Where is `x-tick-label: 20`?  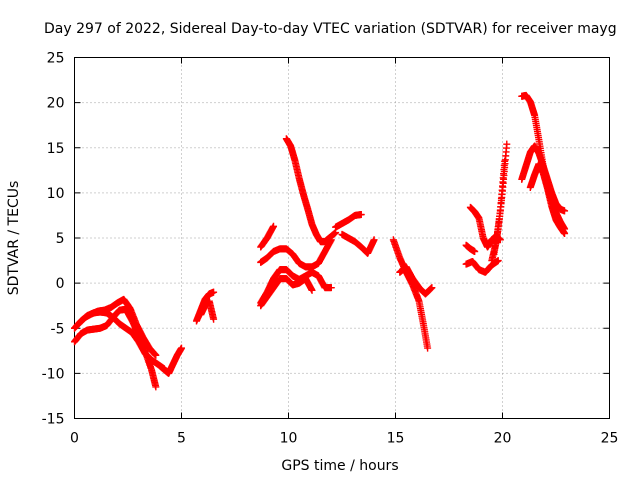
x-tick-label: 20 is located at coordinates (503, 439).